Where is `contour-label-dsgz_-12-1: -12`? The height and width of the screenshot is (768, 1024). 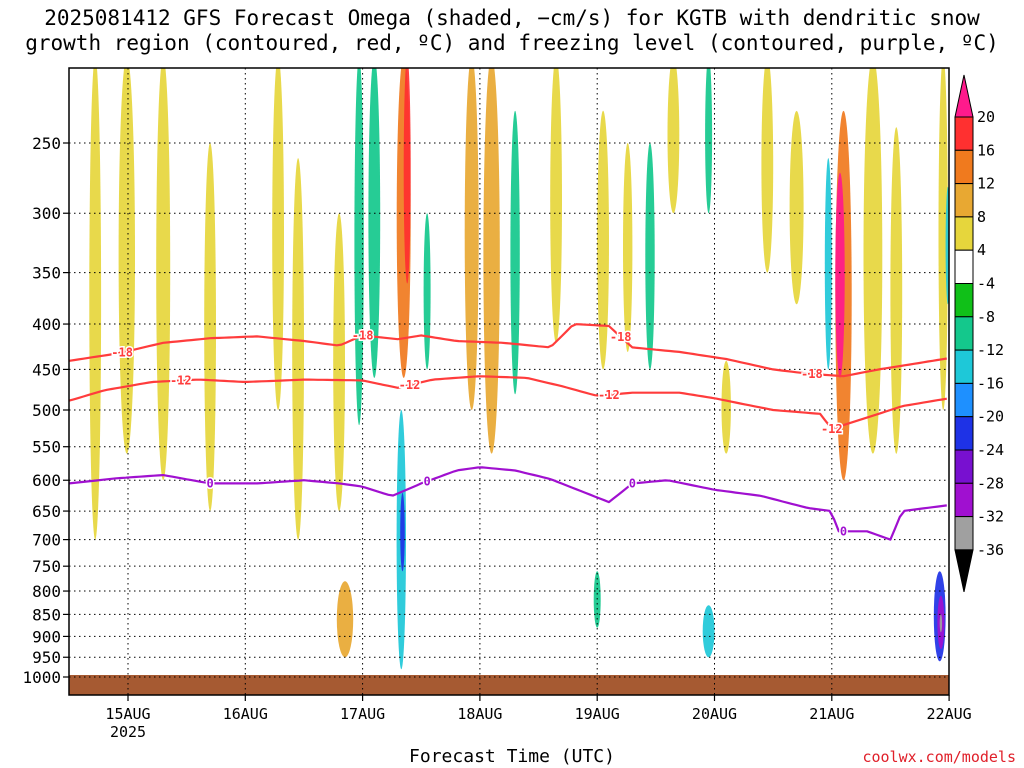
contour-label-dsgz_-12-1: -12 is located at coordinates (410, 385).